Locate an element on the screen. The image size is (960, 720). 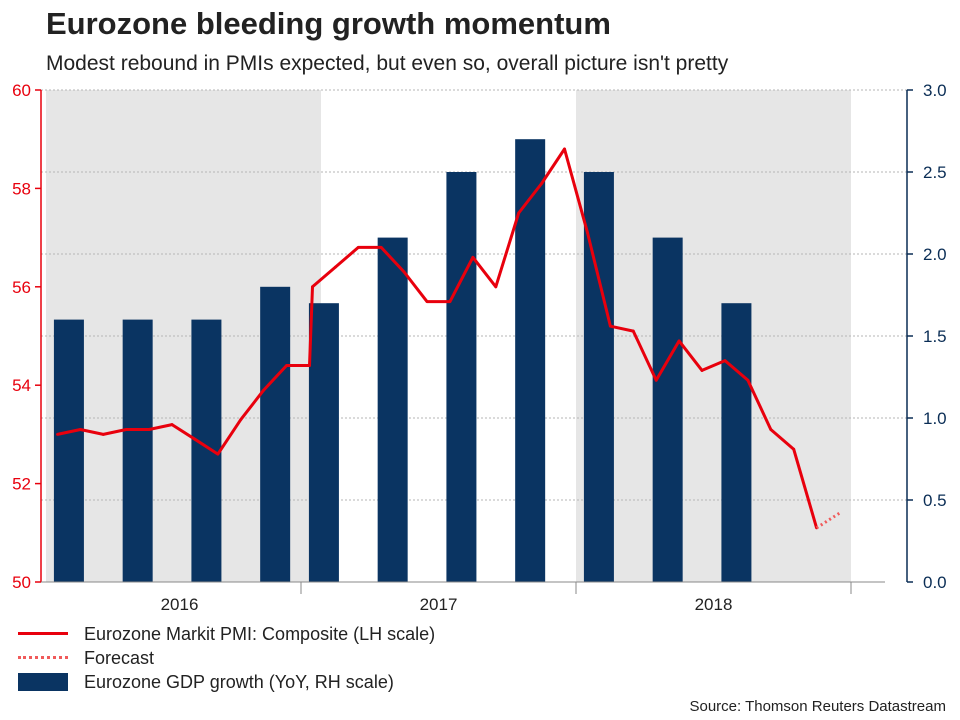
x-tick-label-2016: 2016 is located at coordinates (180, 604).